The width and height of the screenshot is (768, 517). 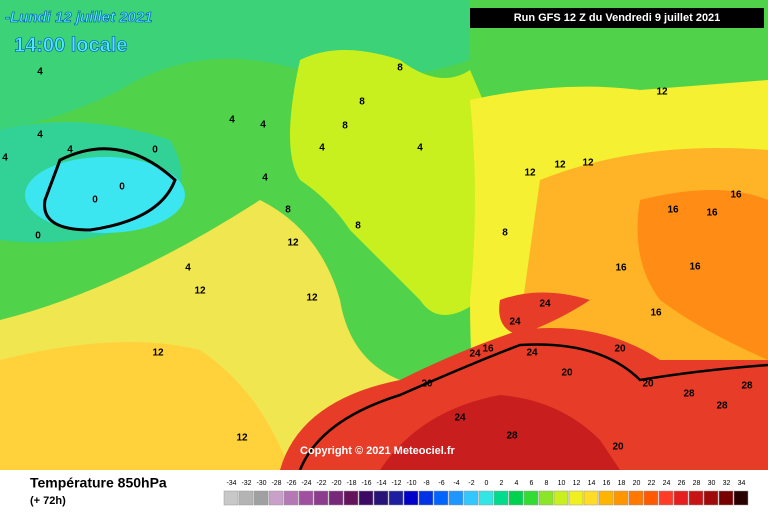 What do you see at coordinates (562, 483) in the screenshot?
I see `scale-label: 10` at bounding box center [562, 483].